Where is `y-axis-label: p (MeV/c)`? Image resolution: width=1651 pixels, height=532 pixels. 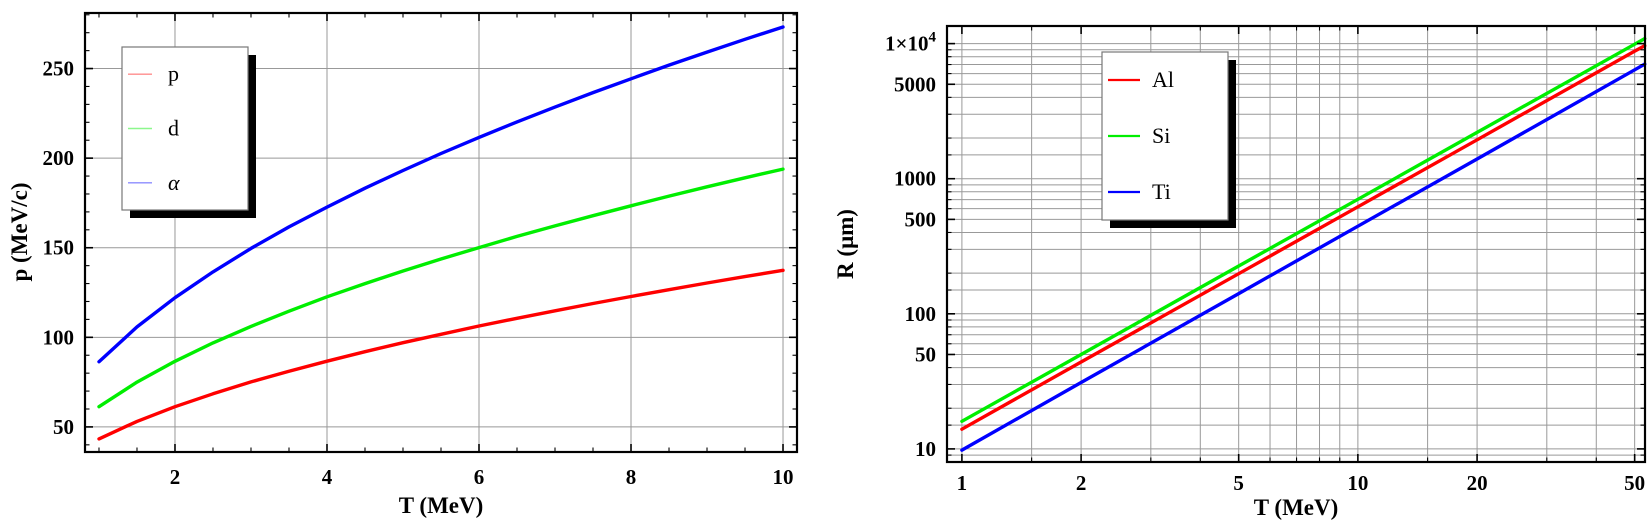
y-axis-label: p (MeV/c) is located at coordinates (19, 232).